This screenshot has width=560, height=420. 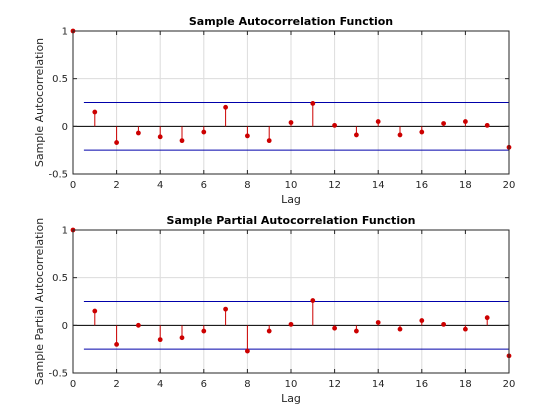 What do you see at coordinates (291, 21) in the screenshot?
I see `chart-title: Sample Autocorrelation Function` at bounding box center [291, 21].